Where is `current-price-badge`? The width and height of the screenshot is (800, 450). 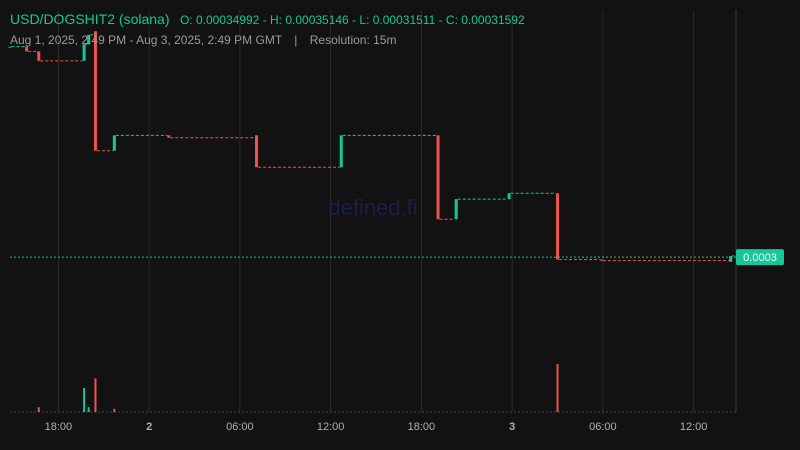 current-price-badge is located at coordinates (760, 257).